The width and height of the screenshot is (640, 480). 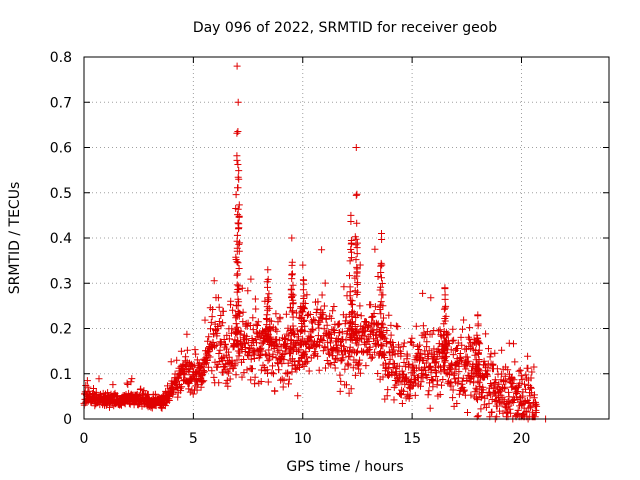 I want to click on y-tick-label: 0.6, so click(x=61, y=149).